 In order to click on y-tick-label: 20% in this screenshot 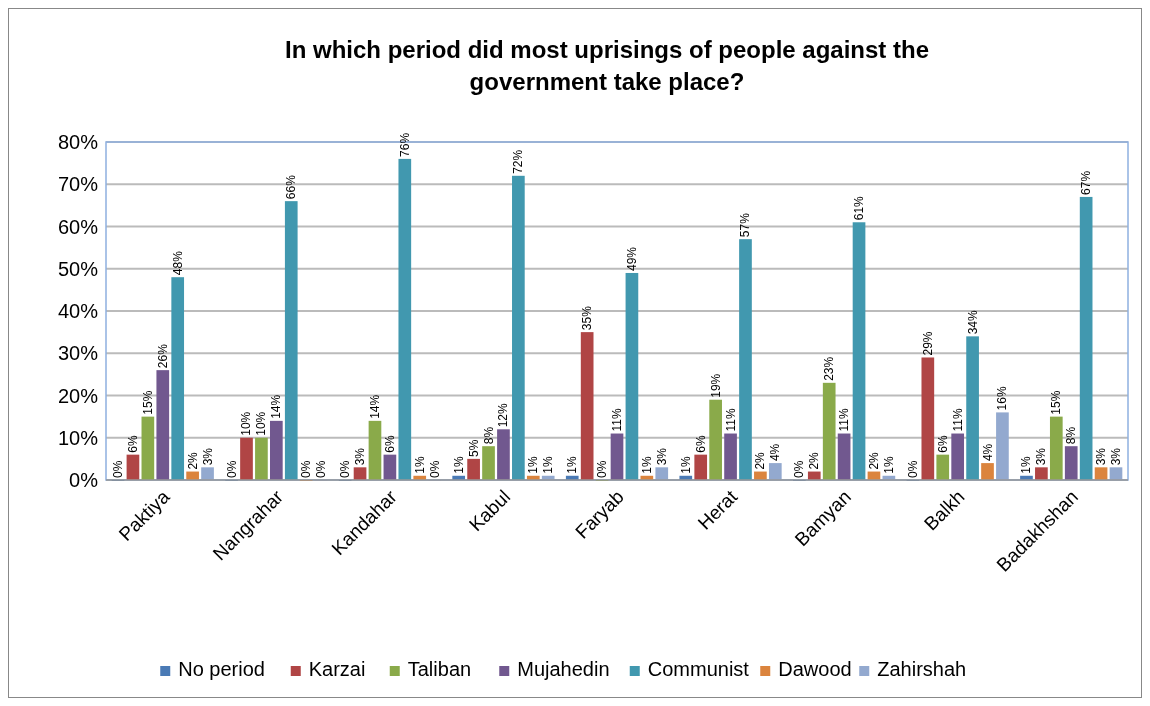, I will do `click(78, 395)`.